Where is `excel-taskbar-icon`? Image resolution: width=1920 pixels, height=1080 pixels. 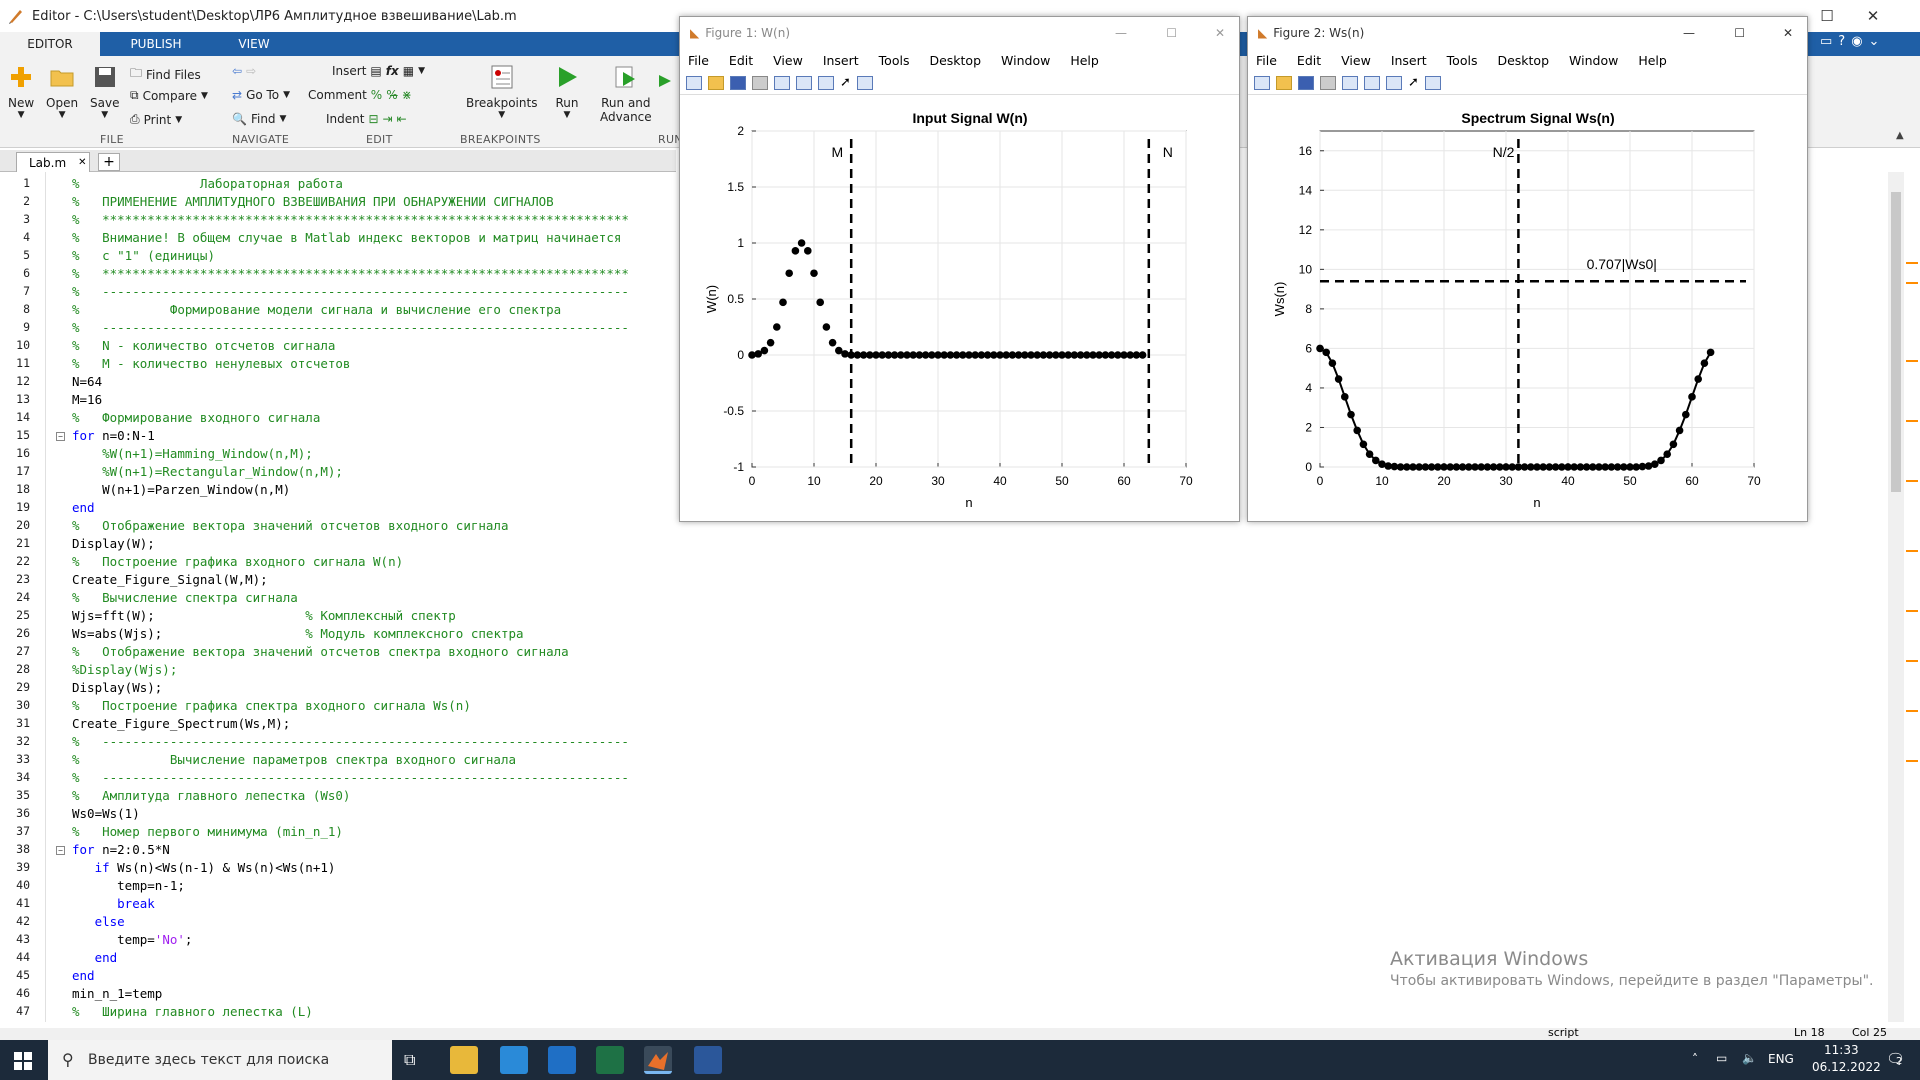 excel-taskbar-icon is located at coordinates (610, 1060).